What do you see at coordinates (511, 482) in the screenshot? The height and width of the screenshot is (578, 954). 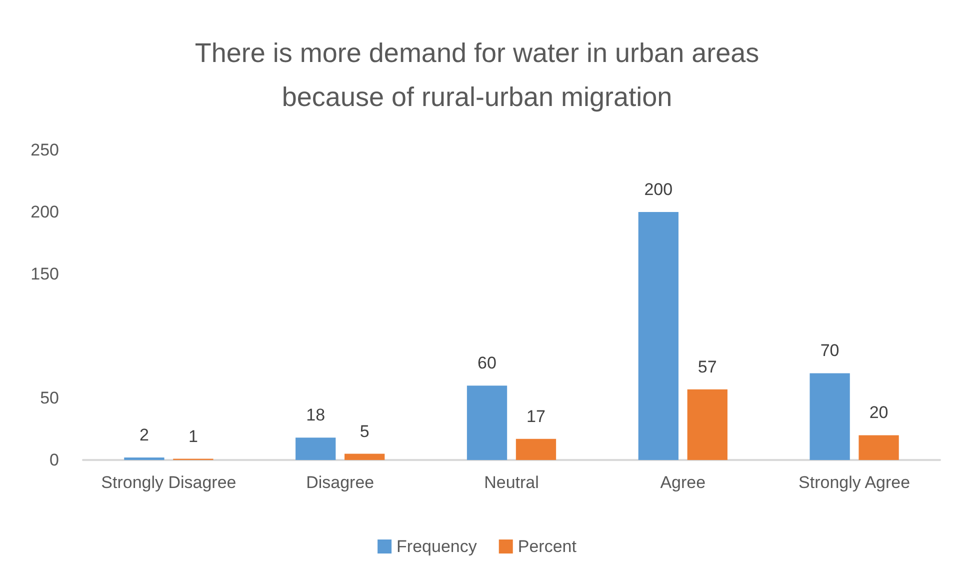 I see `x-tick-label: Neutral` at bounding box center [511, 482].